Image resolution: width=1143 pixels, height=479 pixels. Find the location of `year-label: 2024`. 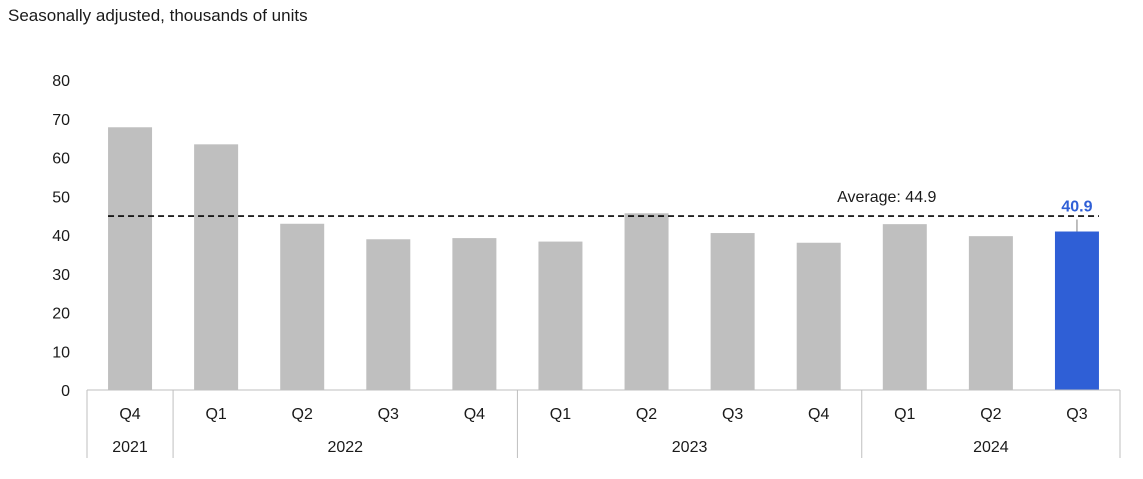

year-label: 2024 is located at coordinates (991, 447).